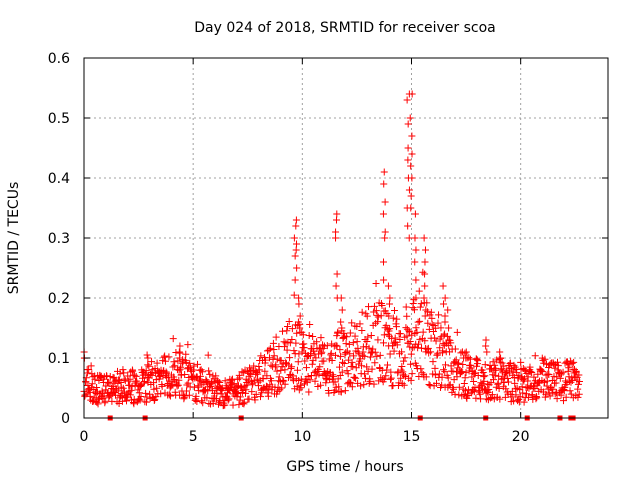  I want to click on x-tick-label: 20, so click(521, 437).